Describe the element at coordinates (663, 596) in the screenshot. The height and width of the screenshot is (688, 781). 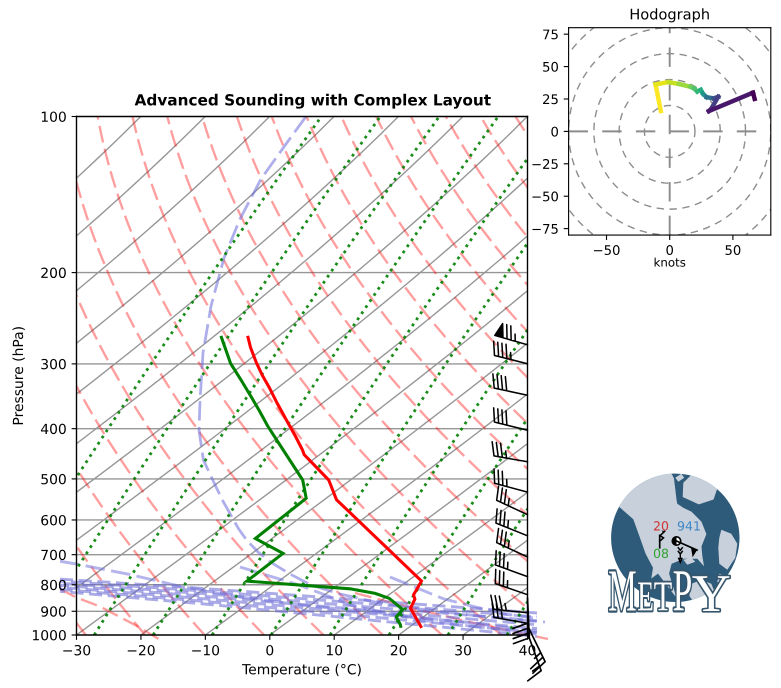
I see `svg-text: T` at that location.